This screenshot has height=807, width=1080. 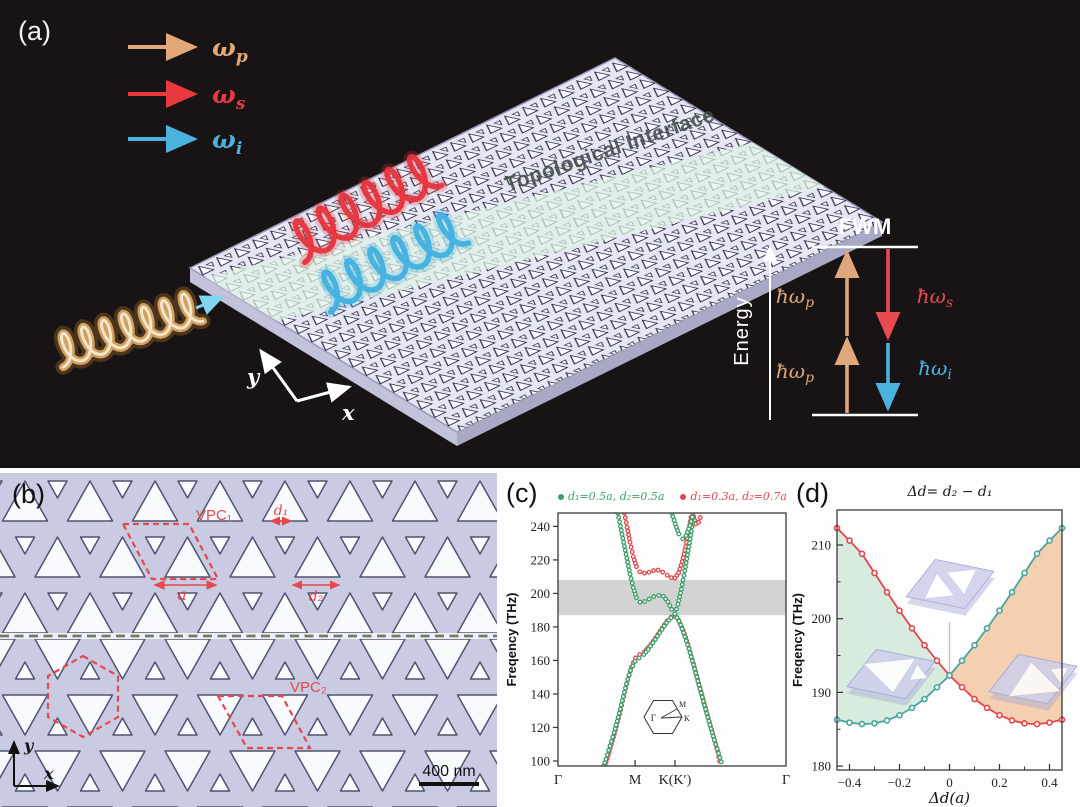 What do you see at coordinates (822, 545) in the screenshot?
I see `svg-text: 210` at bounding box center [822, 545].